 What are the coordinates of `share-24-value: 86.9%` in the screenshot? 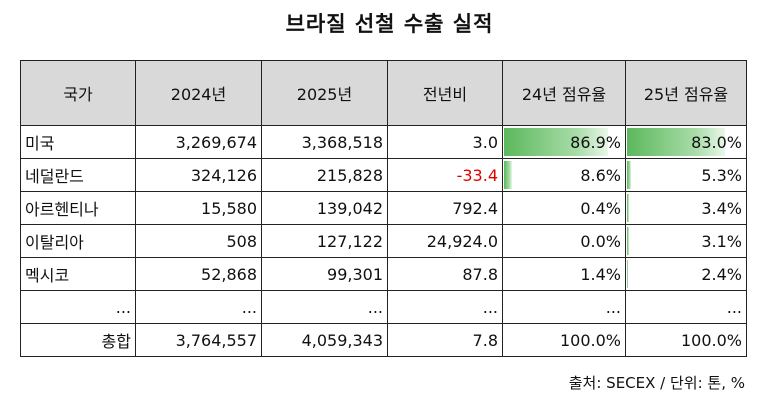 It's located at (595, 142).